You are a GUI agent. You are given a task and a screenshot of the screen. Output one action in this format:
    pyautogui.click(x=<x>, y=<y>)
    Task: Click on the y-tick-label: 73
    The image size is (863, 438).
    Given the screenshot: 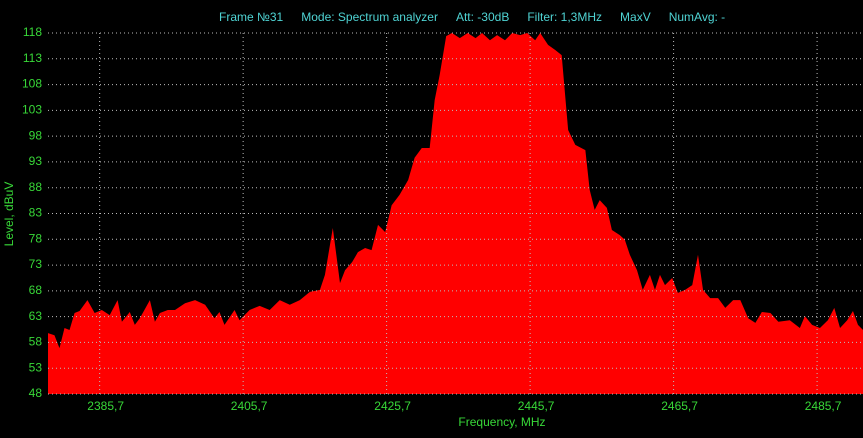 What is the action you would take?
    pyautogui.click(x=36, y=264)
    